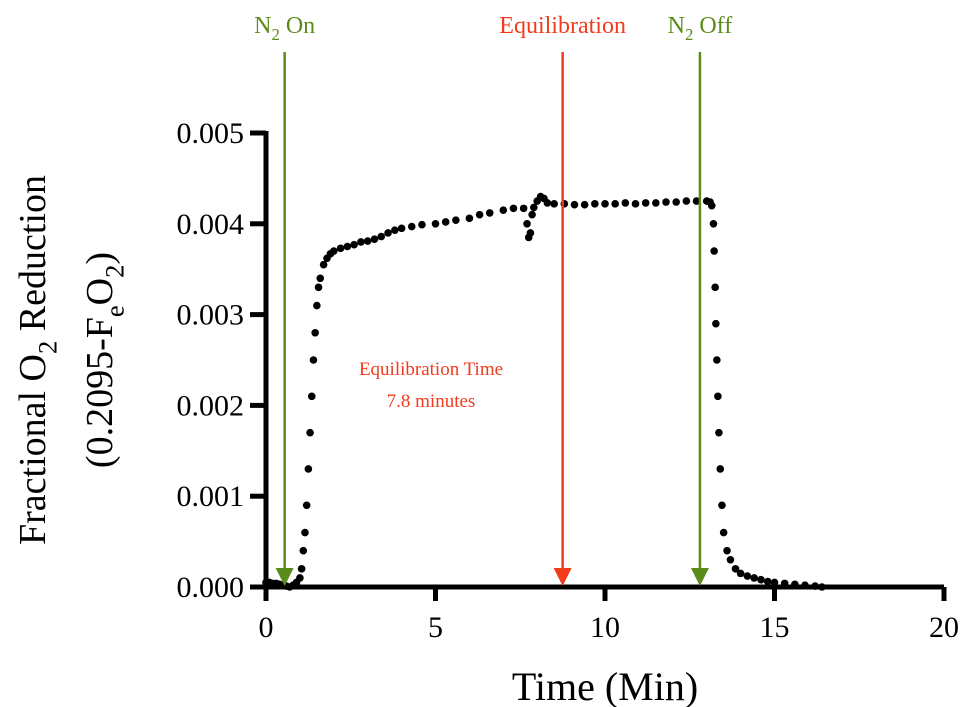 Image resolution: width=964 pixels, height=707 pixels. I want to click on text-part: ), so click(100, 258).